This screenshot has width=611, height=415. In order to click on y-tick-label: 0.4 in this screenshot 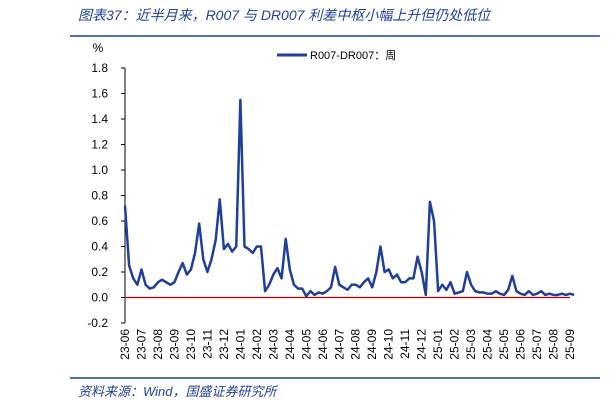, I will do `click(99, 247)`.